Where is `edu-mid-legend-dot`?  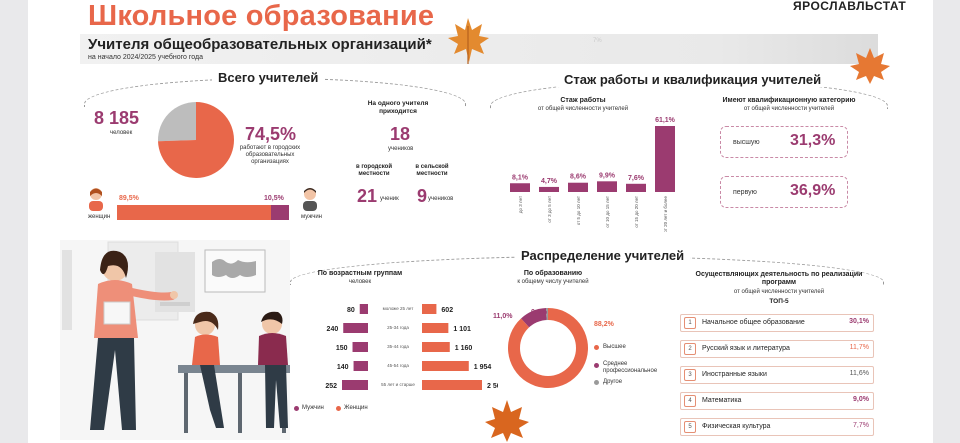 edu-mid-legend-dot is located at coordinates (596, 365).